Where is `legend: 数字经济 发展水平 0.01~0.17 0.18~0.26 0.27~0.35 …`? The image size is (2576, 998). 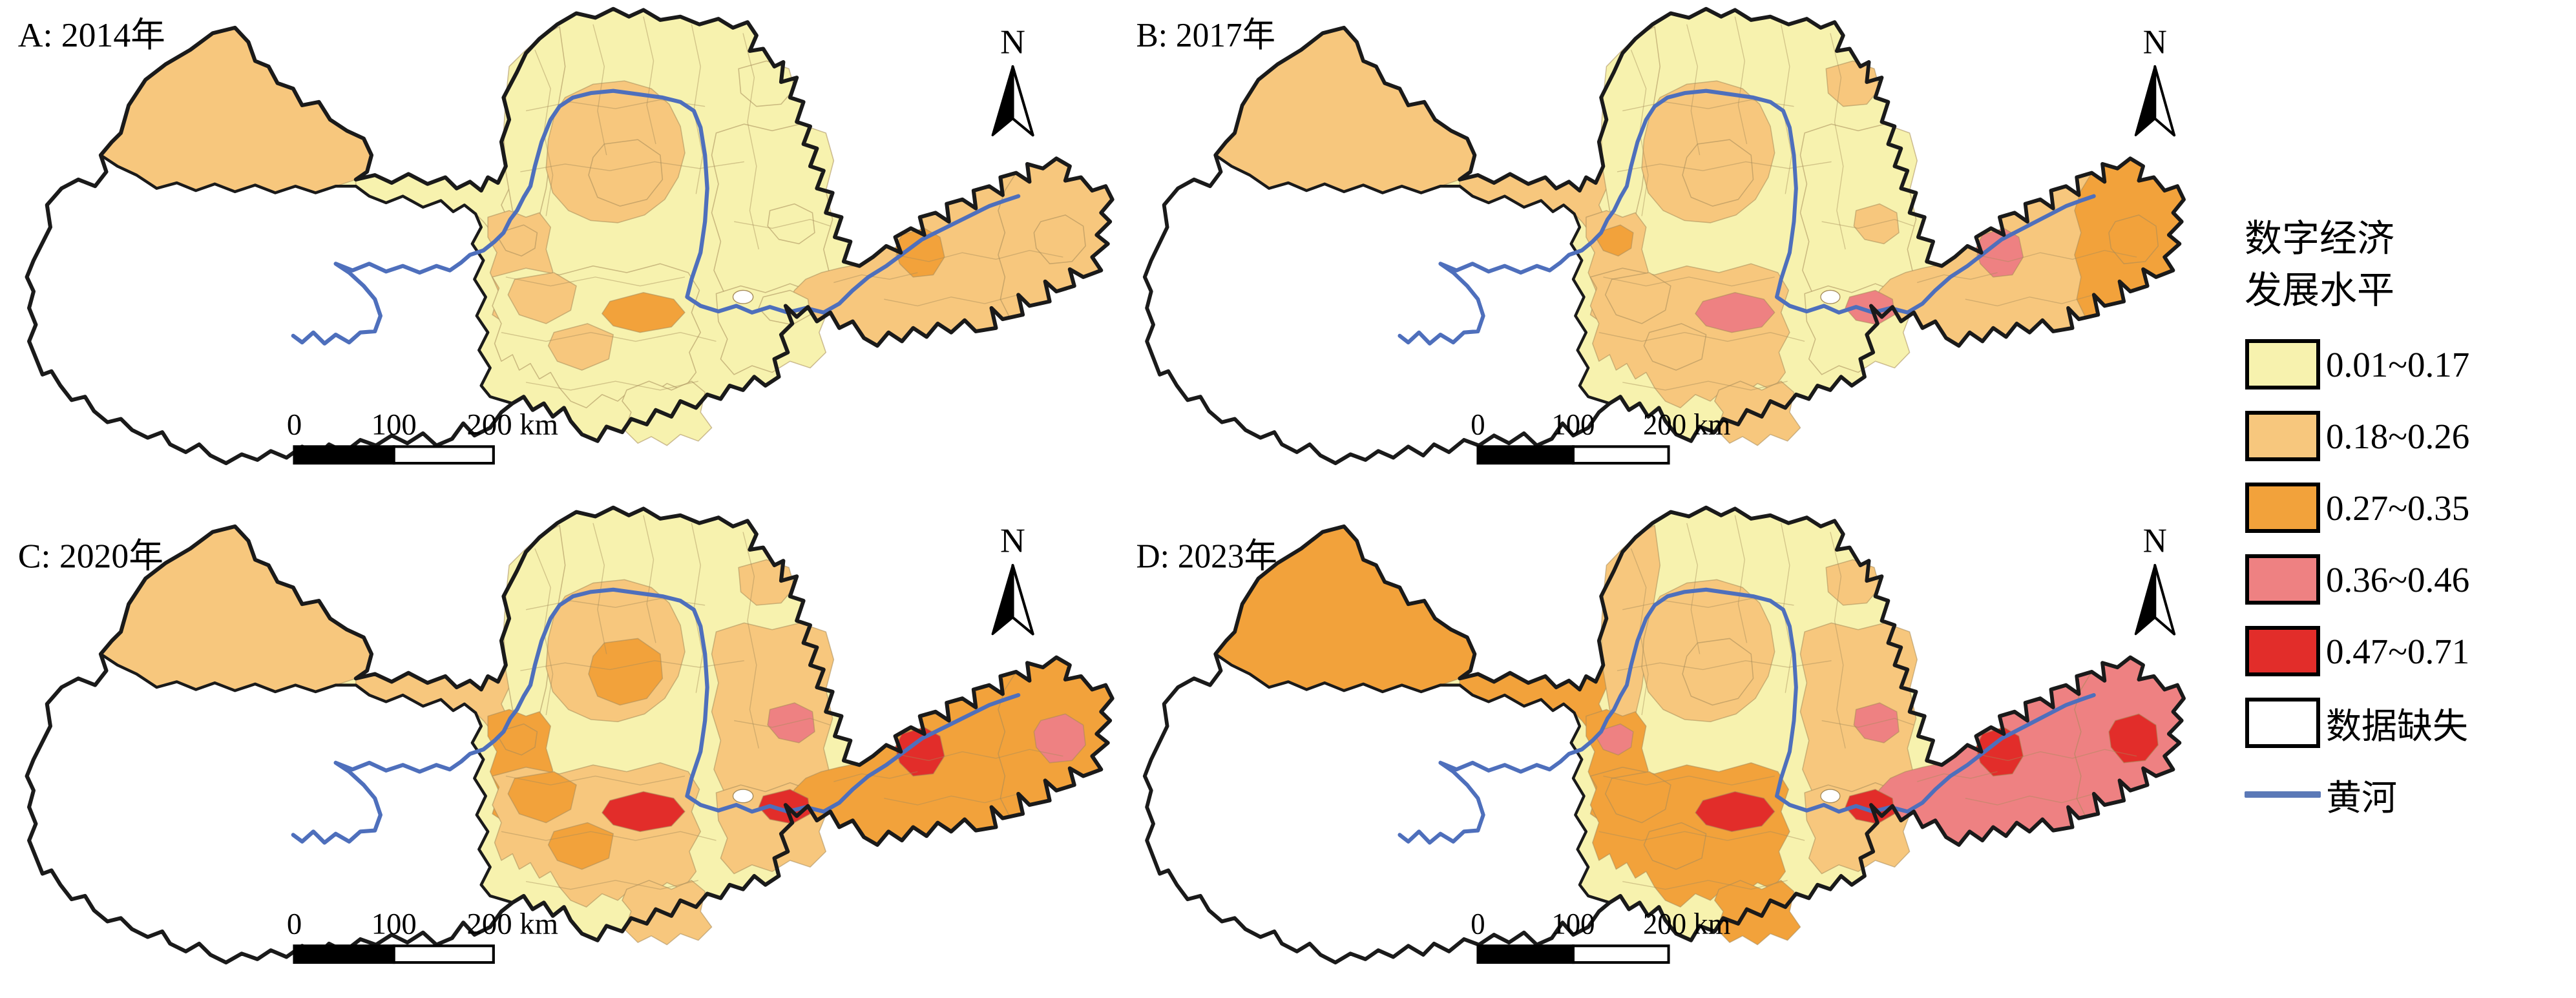
legend: 数字经济 发展水平 0.01~0.17 0.18~0.26 0.27~0.35 … is located at coordinates (2383, 499).